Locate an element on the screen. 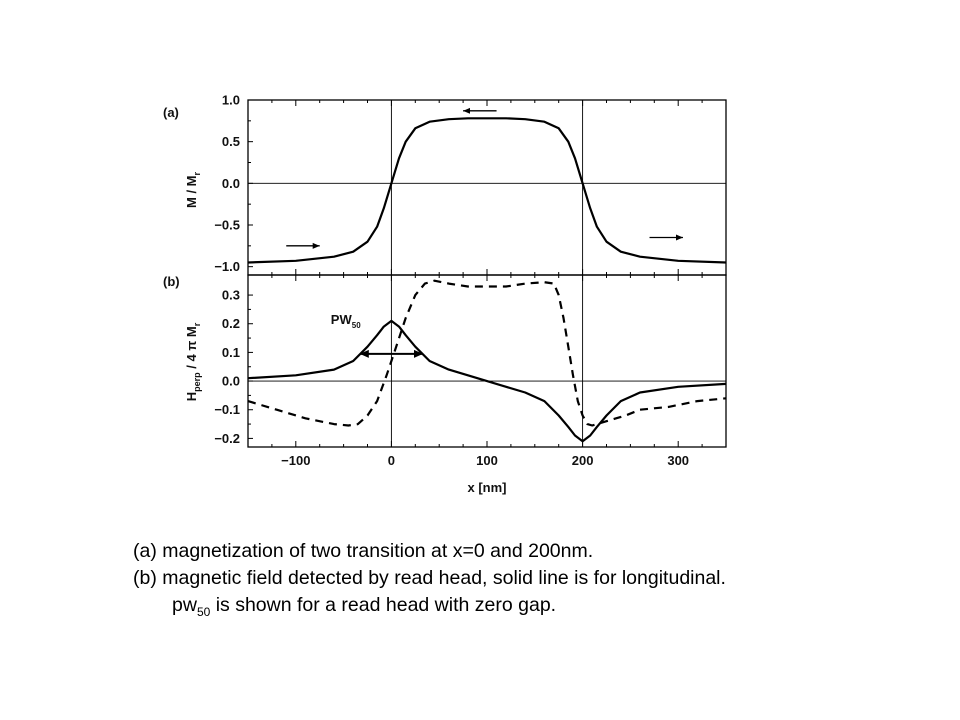 This screenshot has height=720, width=960. pw50-annotation: PW50 is located at coordinates (377, 335).